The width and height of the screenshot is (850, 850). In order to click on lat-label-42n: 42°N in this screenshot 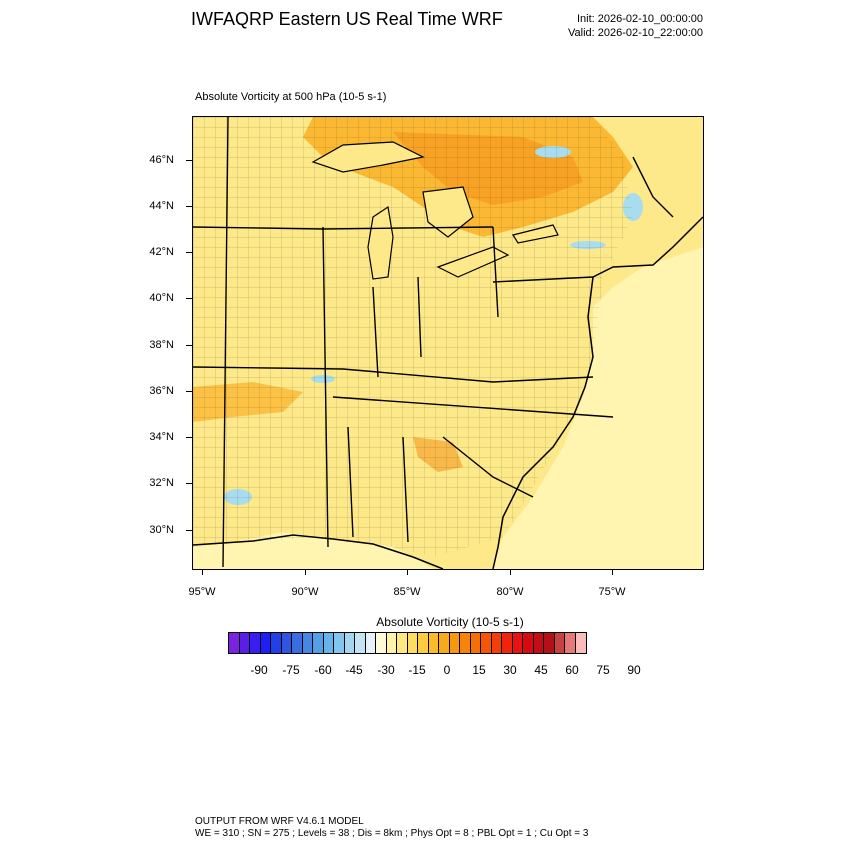, I will do `click(161, 252)`.